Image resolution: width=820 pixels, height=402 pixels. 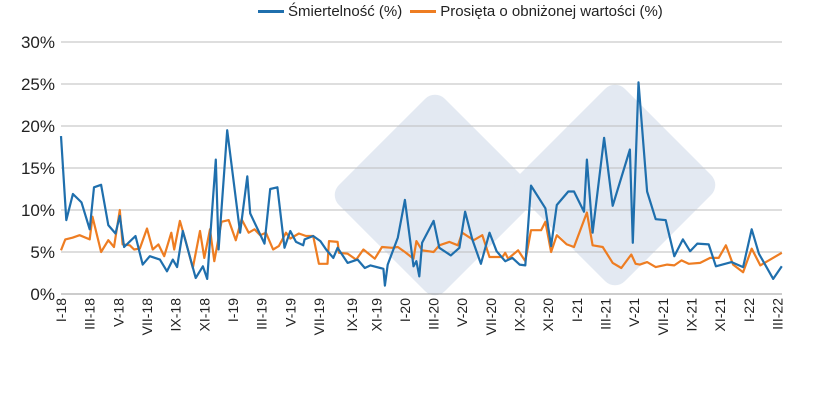 I want to click on x-tick-label: III-18, so click(x=90, y=314).